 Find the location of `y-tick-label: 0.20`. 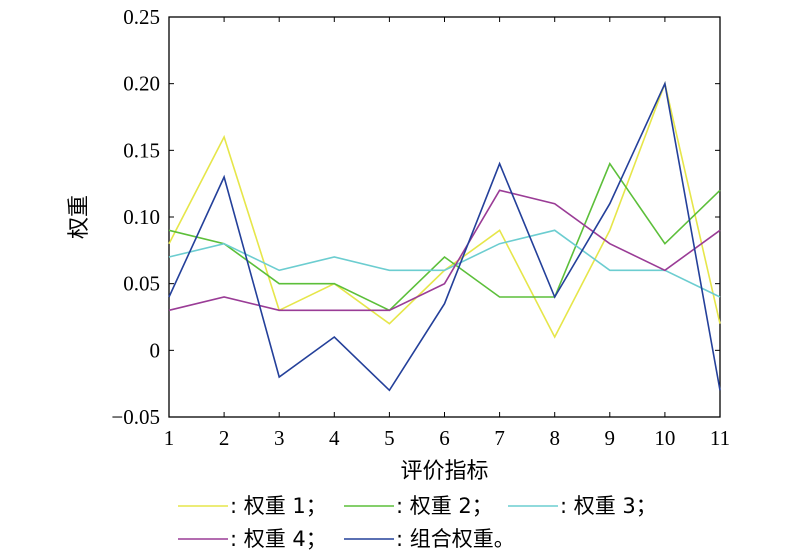

y-tick-label: 0.20 is located at coordinates (141, 84).